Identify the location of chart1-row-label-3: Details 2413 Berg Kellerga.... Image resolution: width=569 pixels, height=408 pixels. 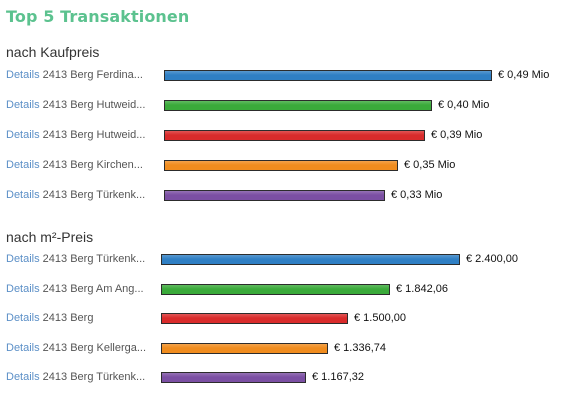
(76, 348).